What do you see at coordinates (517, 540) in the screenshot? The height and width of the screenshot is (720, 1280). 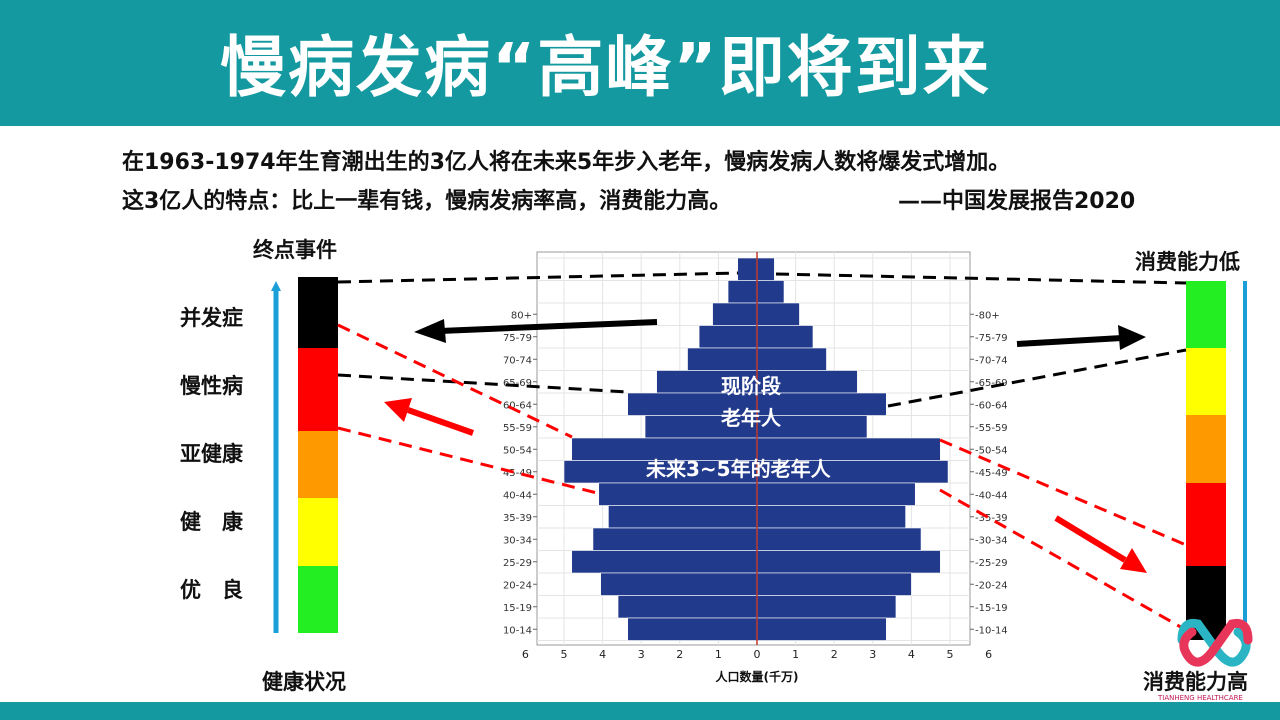 I see `age-tick-label-left: 30-34` at bounding box center [517, 540].